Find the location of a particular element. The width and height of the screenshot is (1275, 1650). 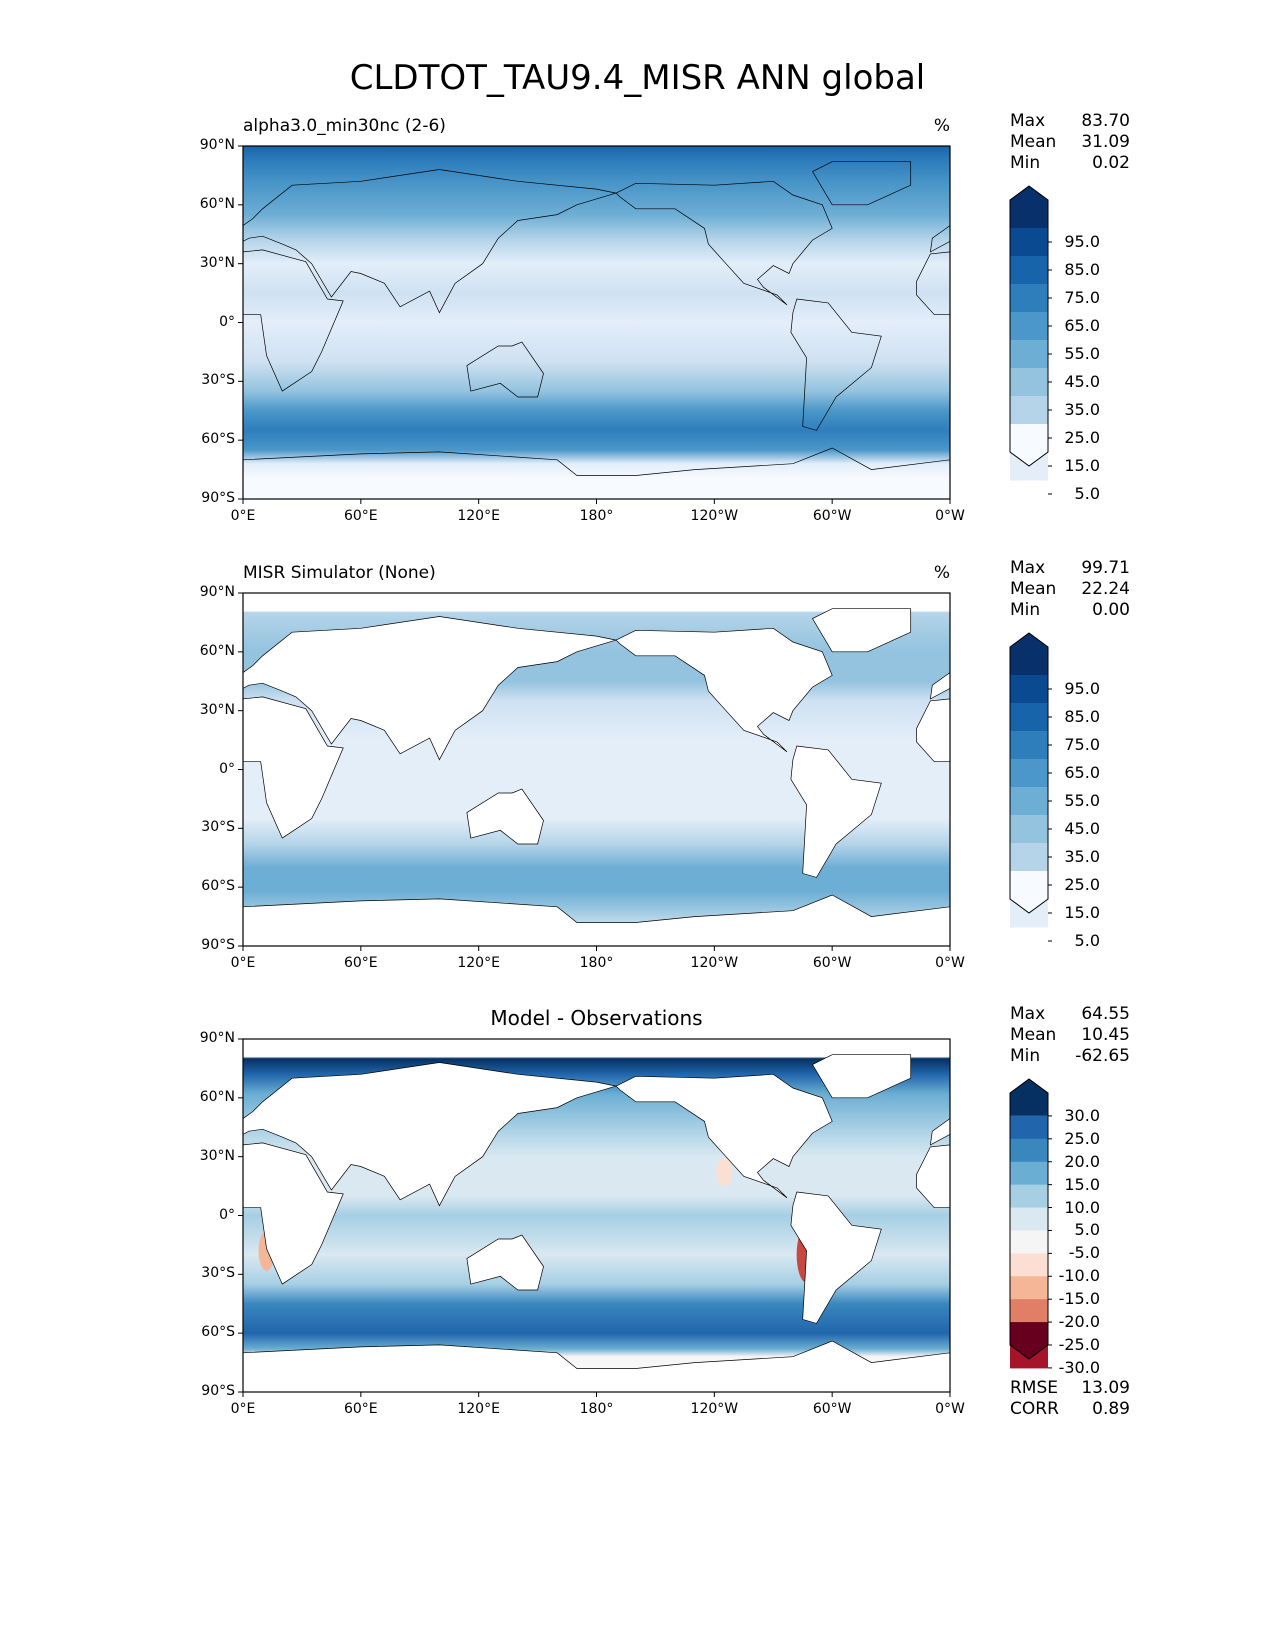

stat-max-value: 83.70 is located at coordinates (1105, 121).